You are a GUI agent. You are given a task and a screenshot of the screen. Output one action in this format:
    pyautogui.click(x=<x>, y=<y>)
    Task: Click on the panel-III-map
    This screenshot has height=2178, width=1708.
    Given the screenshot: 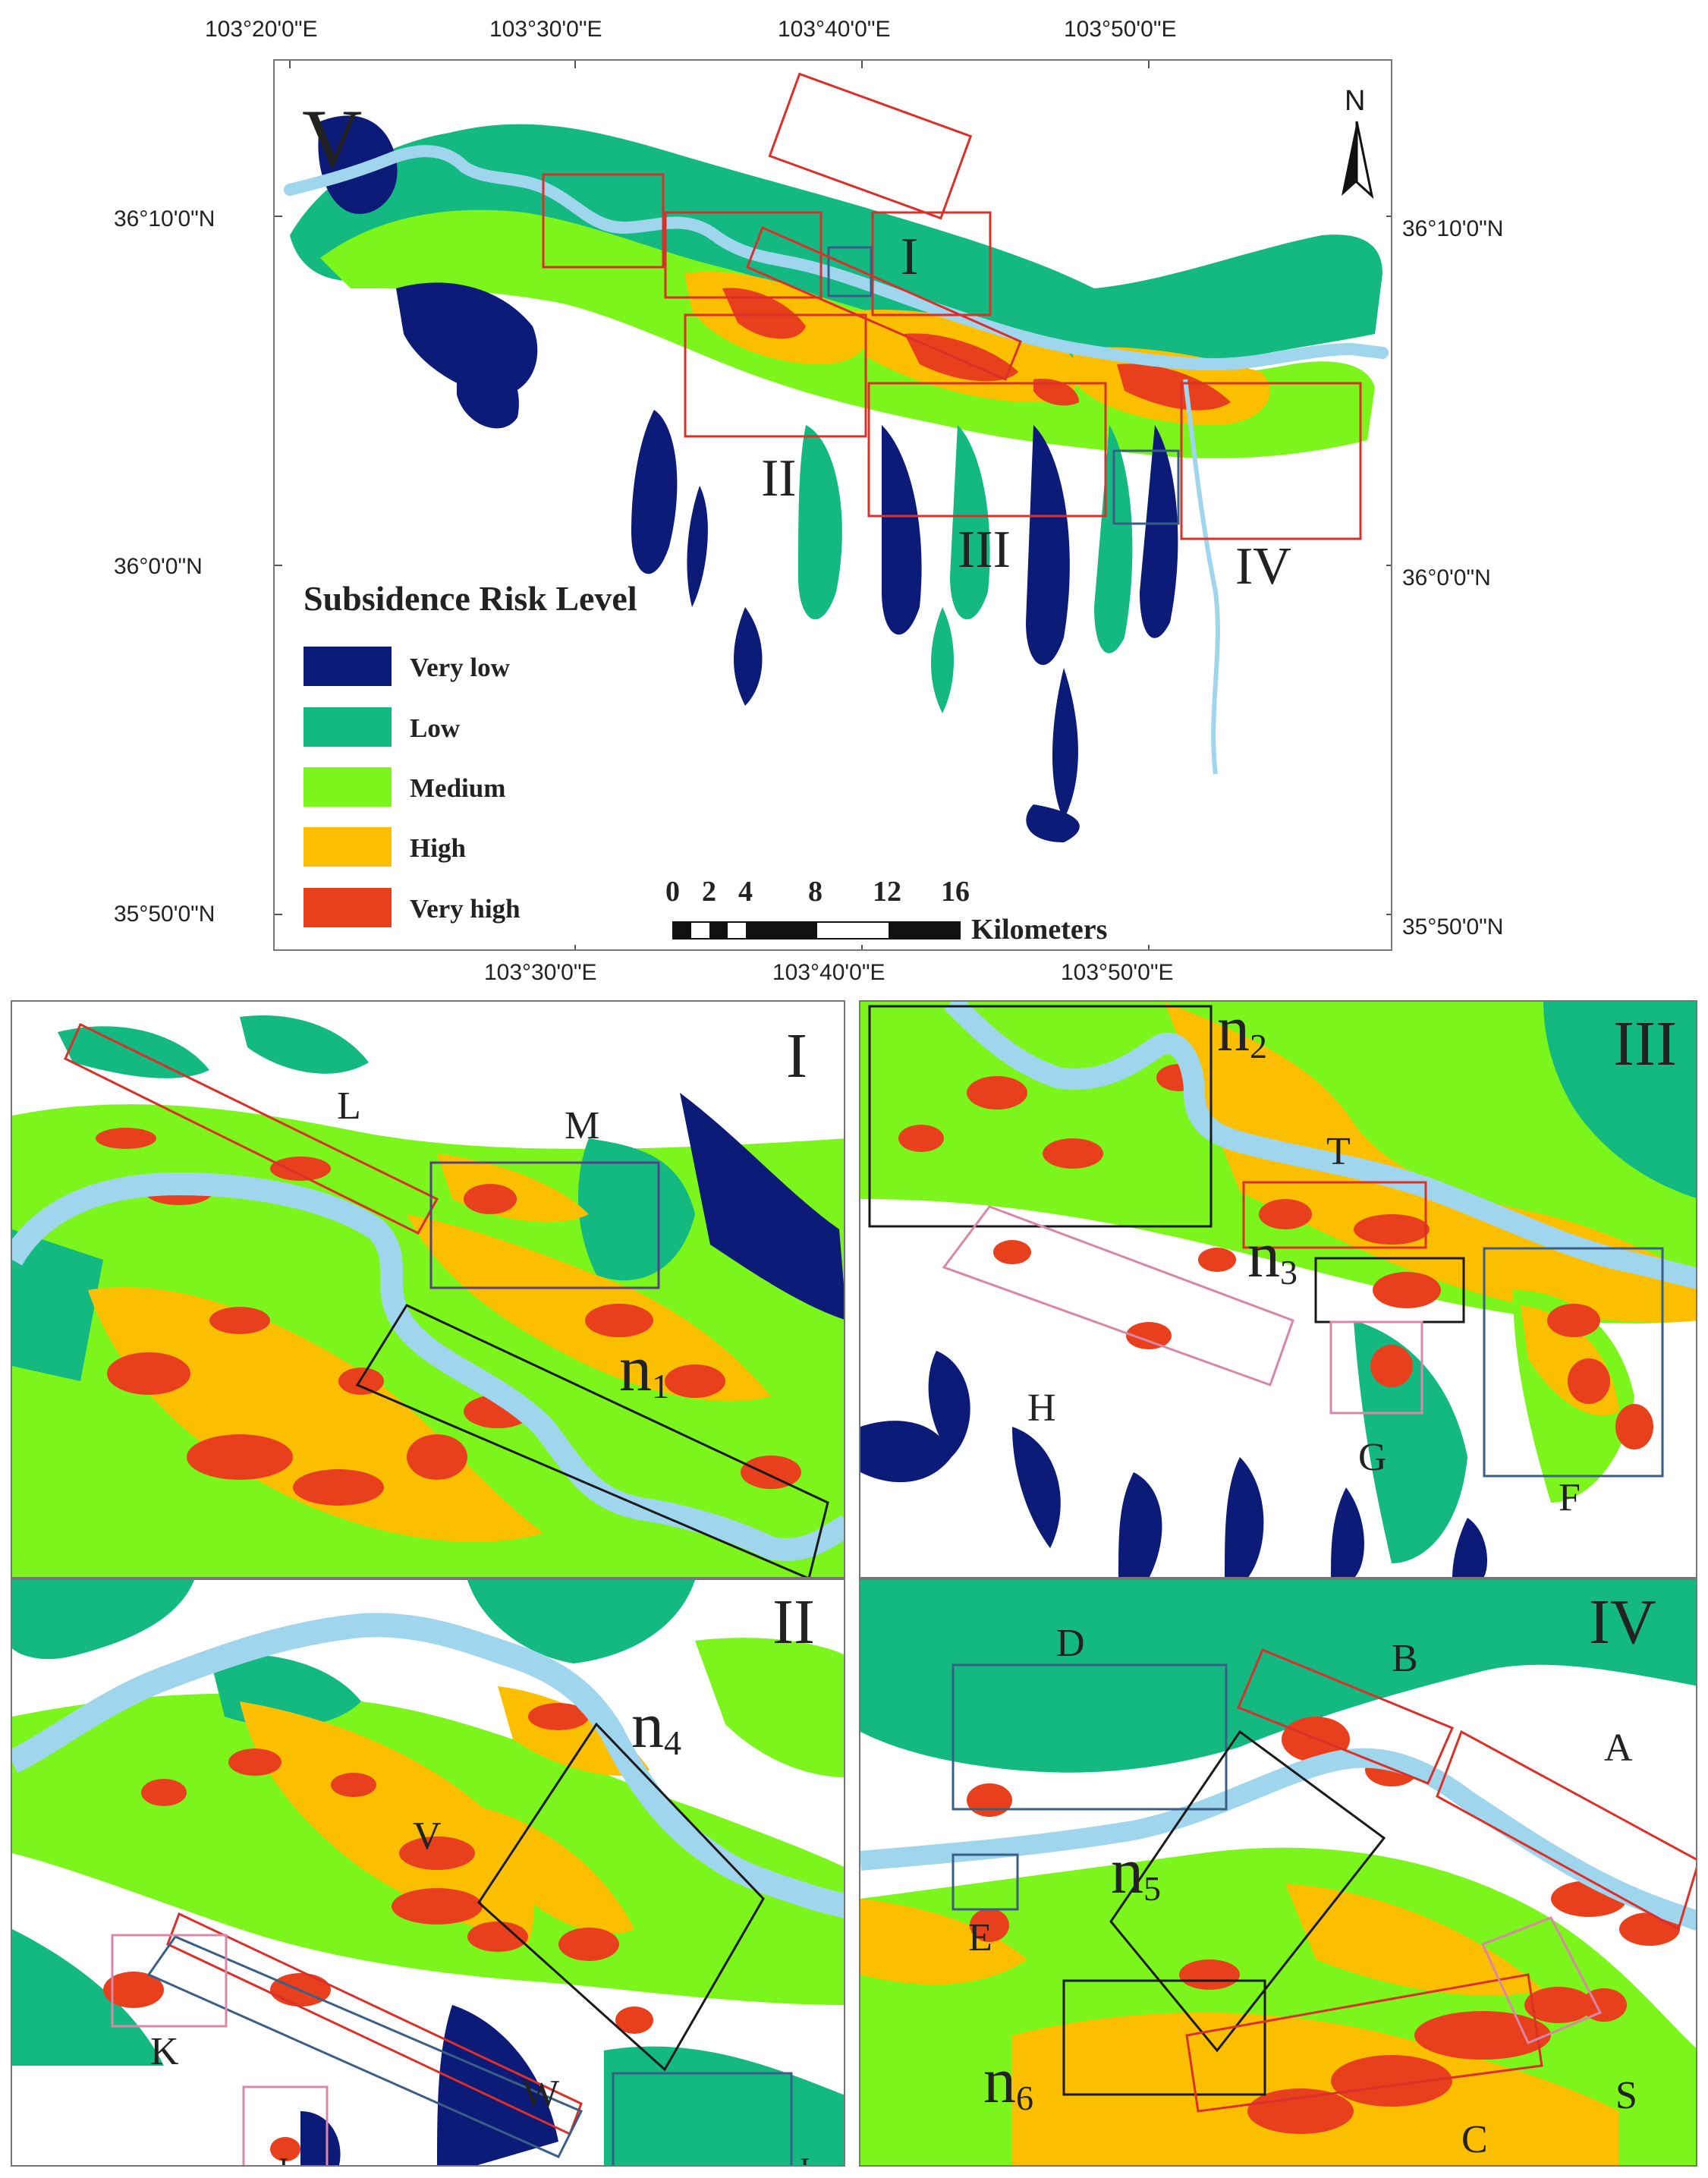 What is the action you would take?
    pyautogui.click(x=1278, y=1289)
    